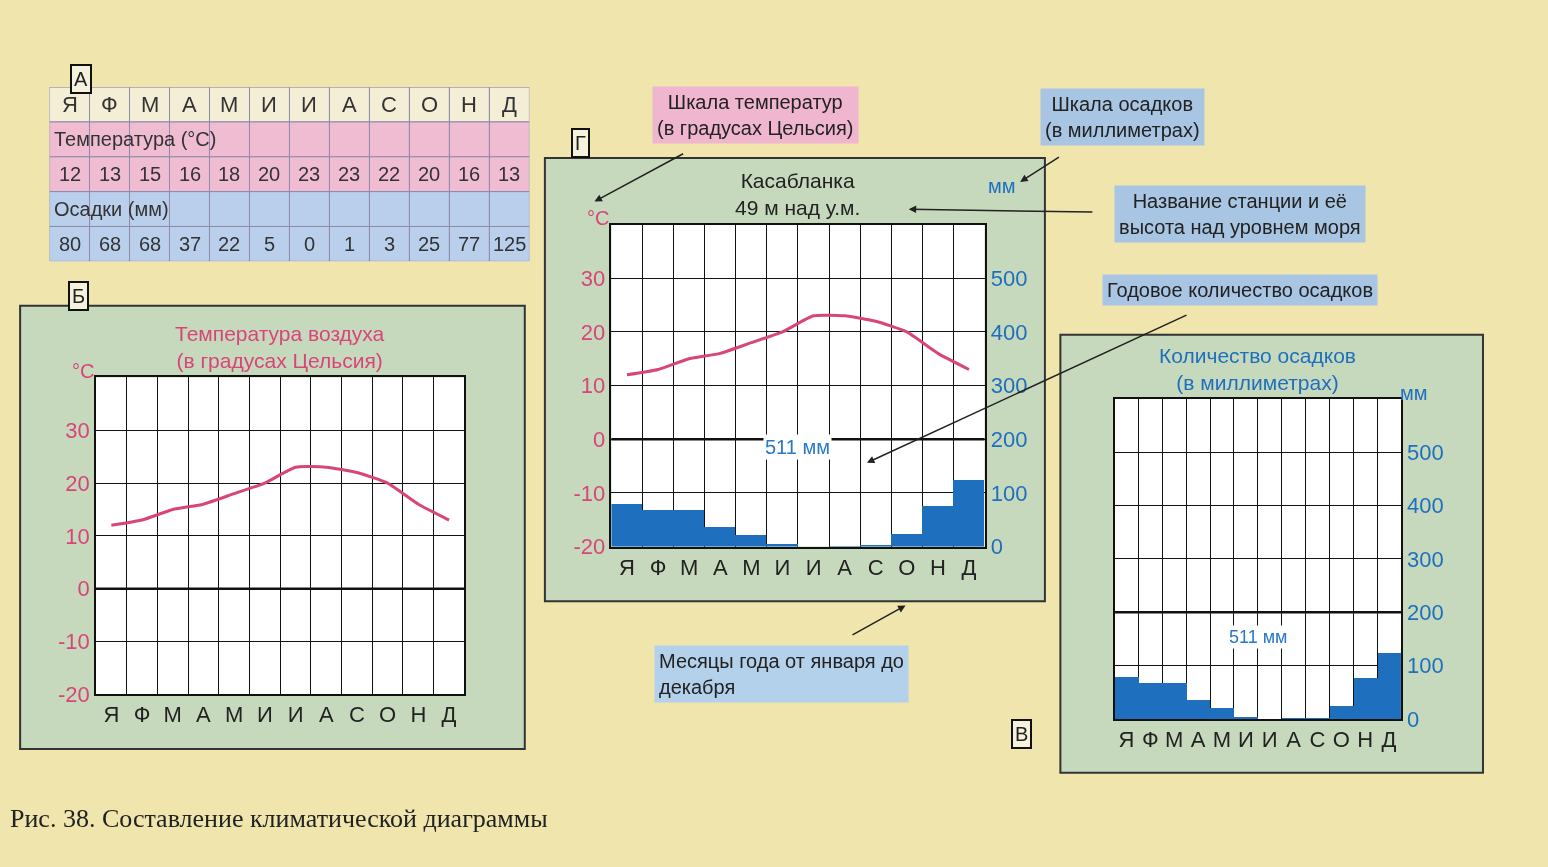  What do you see at coordinates (310, 244) in the screenshot?
I see `data-label: 0` at bounding box center [310, 244].